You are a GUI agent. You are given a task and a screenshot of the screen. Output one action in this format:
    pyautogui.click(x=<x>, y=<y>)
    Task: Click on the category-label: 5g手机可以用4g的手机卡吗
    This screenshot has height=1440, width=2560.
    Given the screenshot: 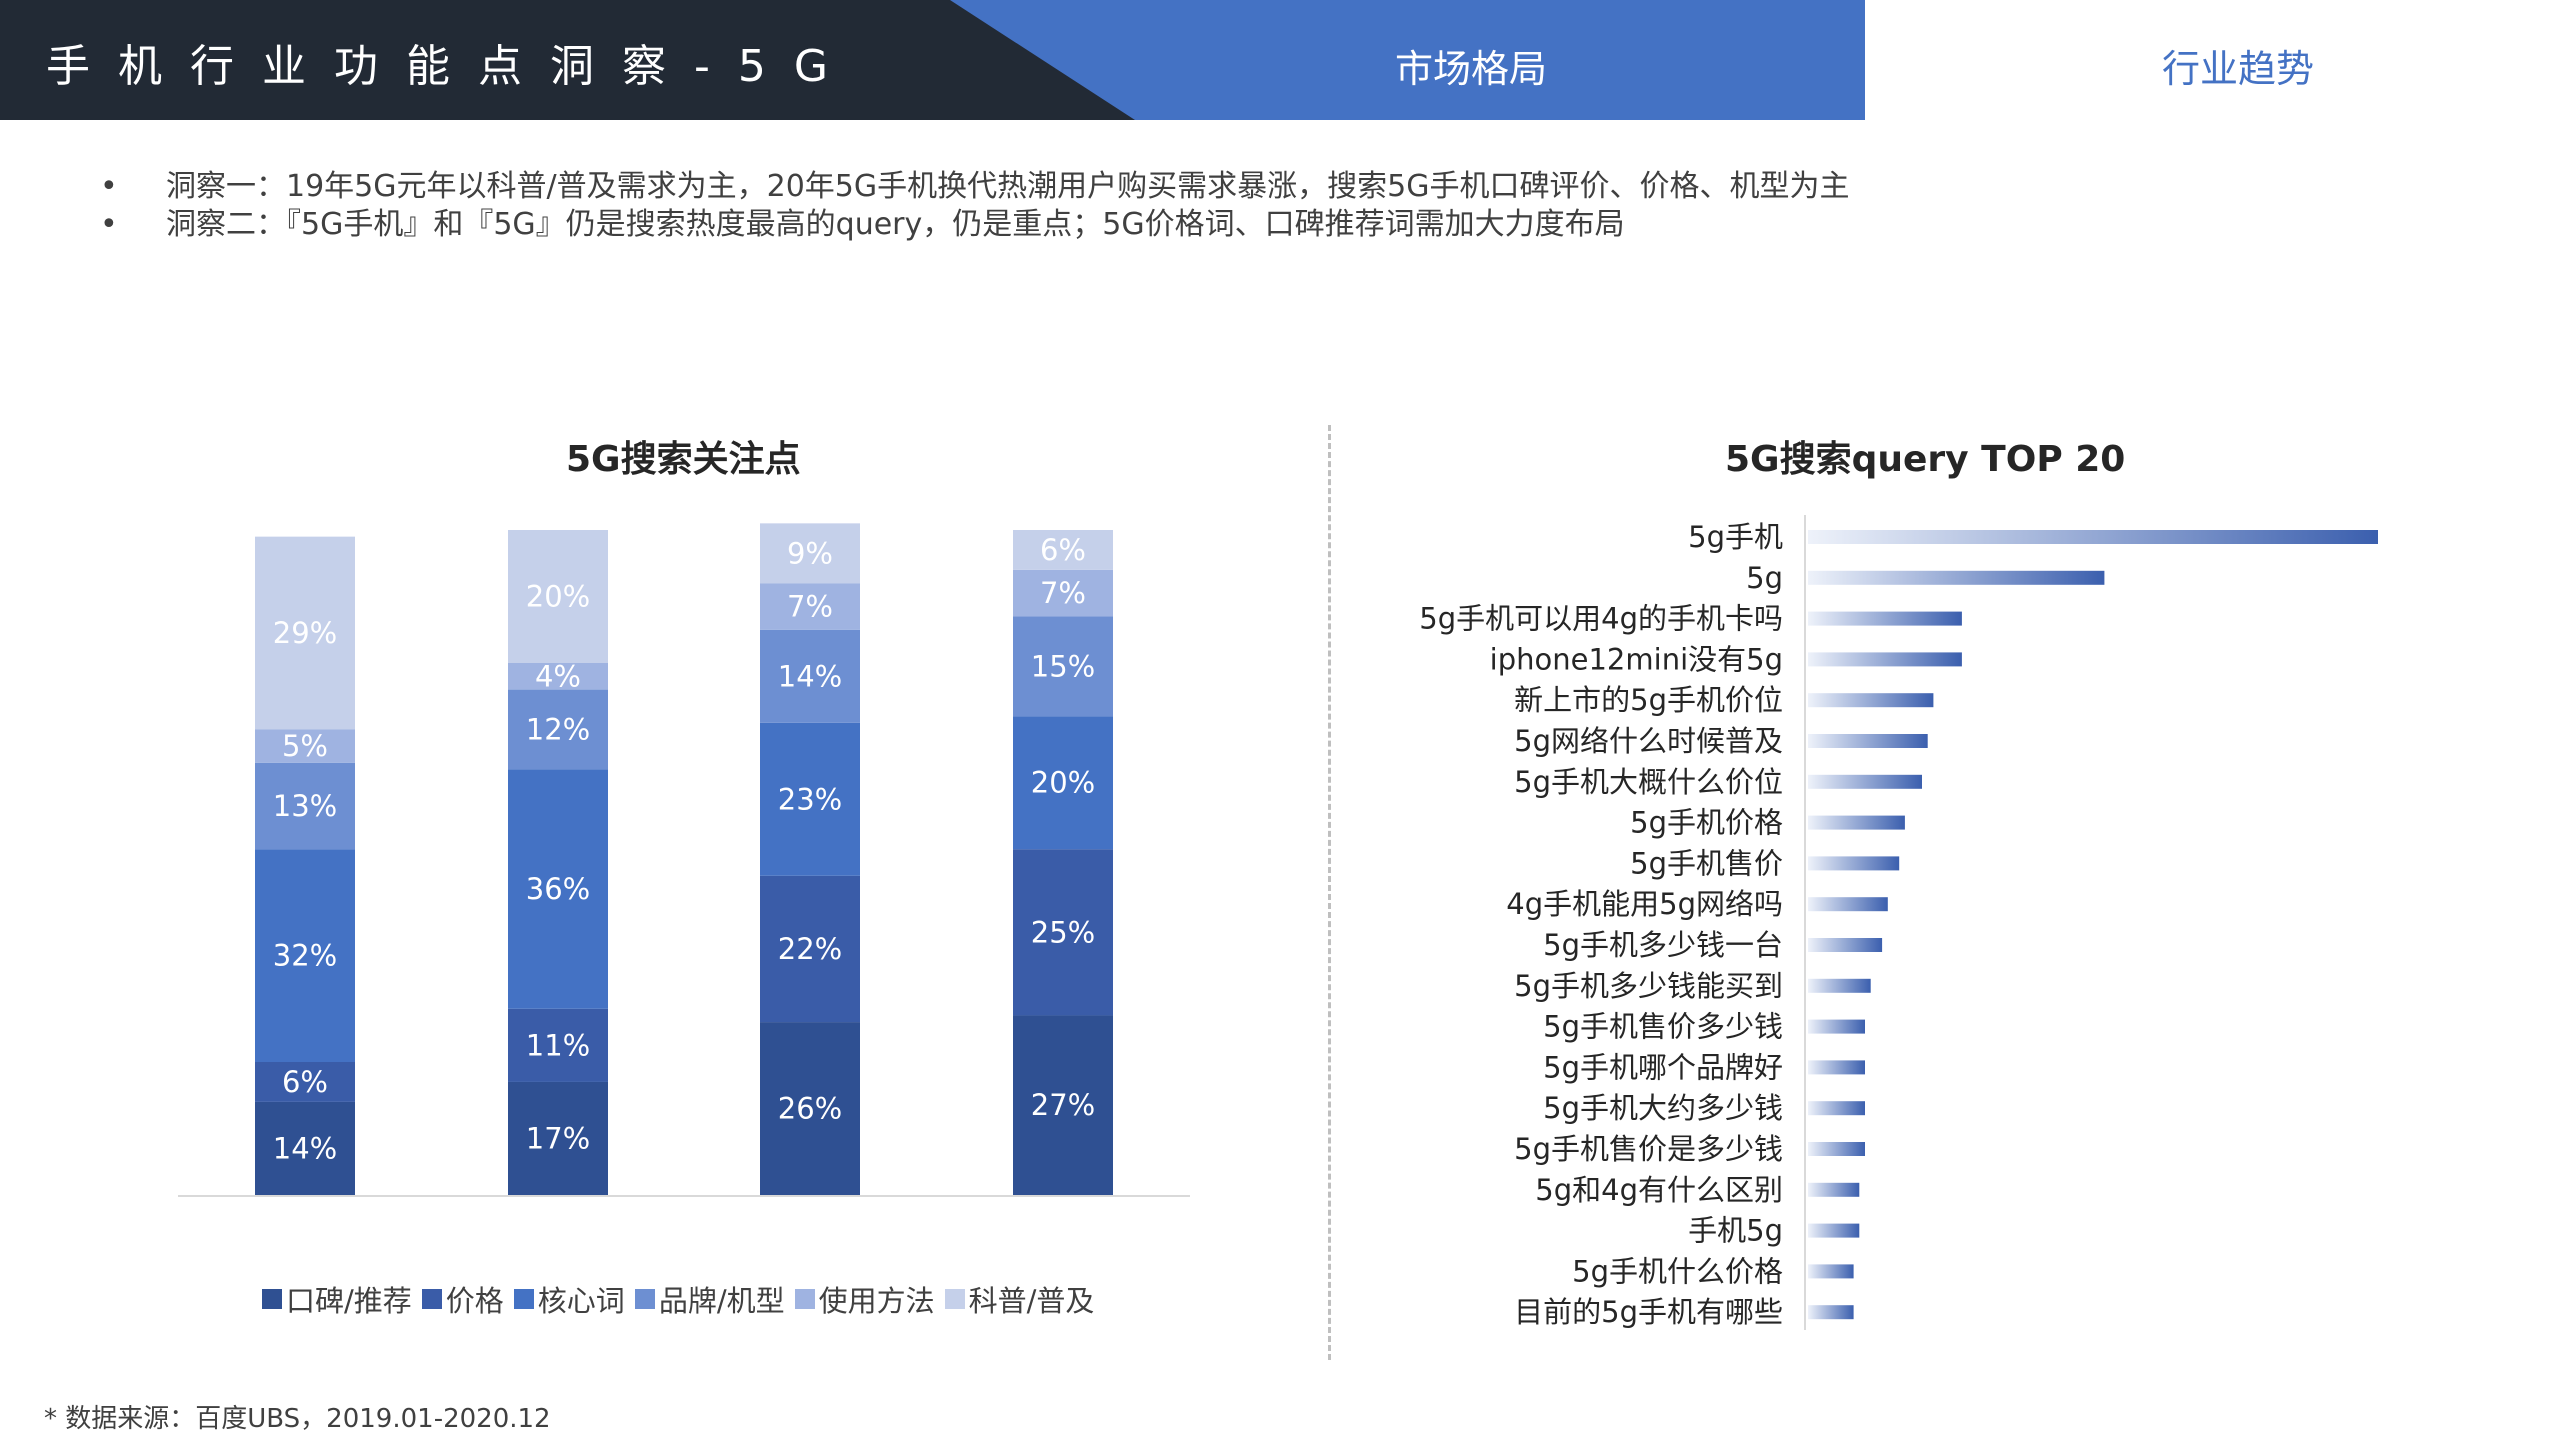 What is the action you would take?
    pyautogui.click(x=1601, y=619)
    